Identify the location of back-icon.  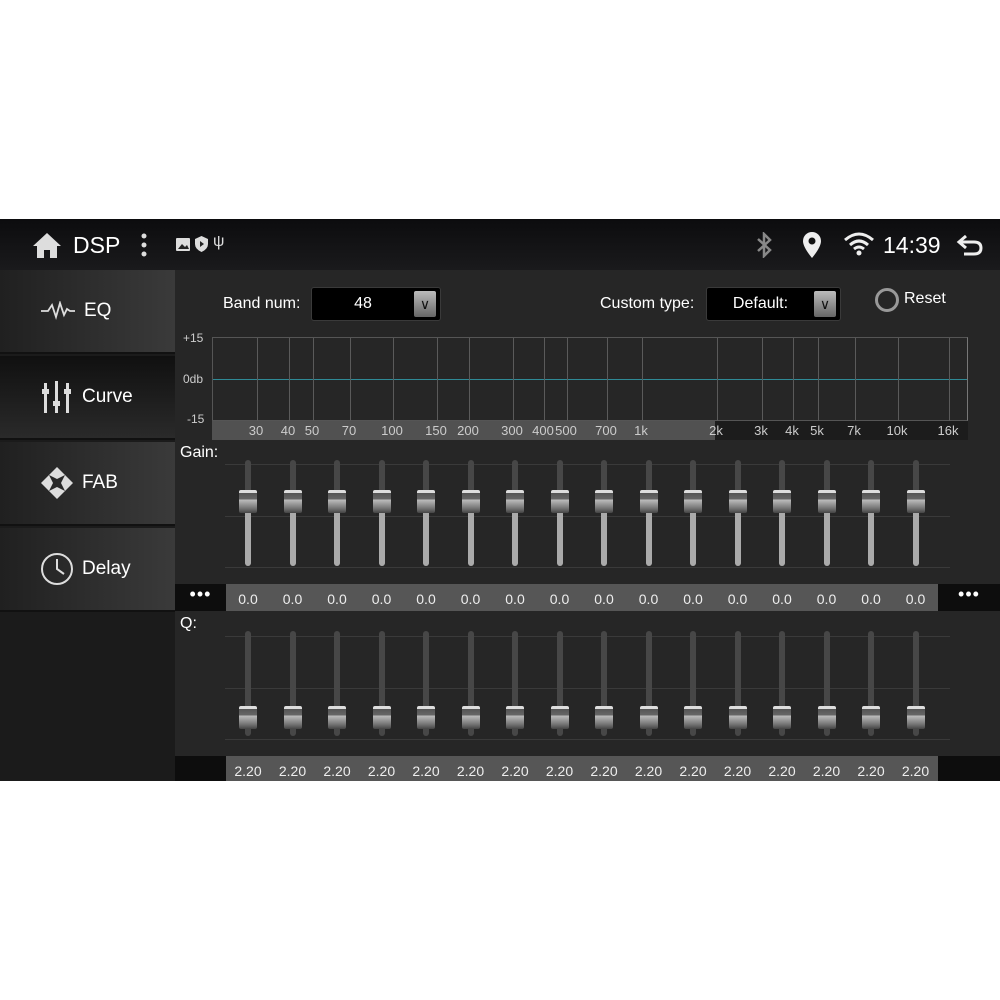
(970, 245).